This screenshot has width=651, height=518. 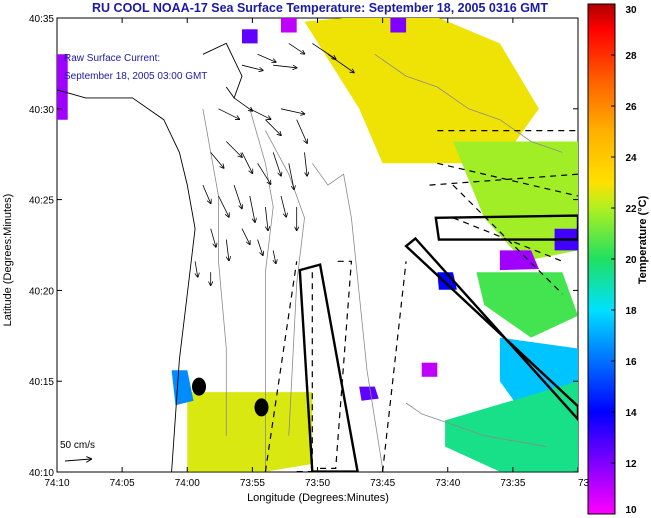 I want to click on colorbar-tick-label: 18, so click(x=631, y=311).